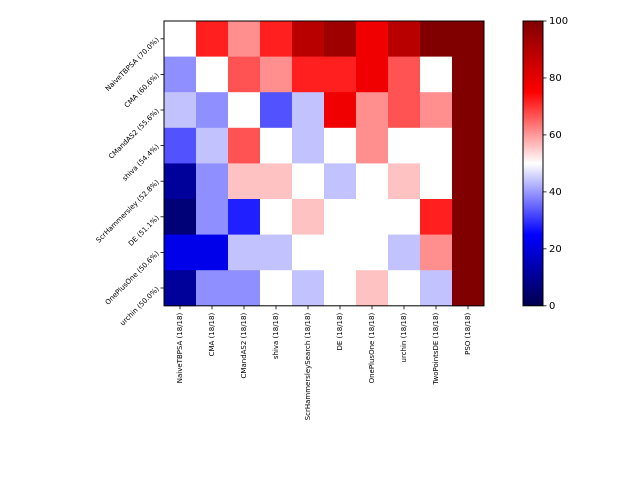 The height and width of the screenshot is (480, 640). I want to click on colorbar-tick-label: 60, so click(555, 135).